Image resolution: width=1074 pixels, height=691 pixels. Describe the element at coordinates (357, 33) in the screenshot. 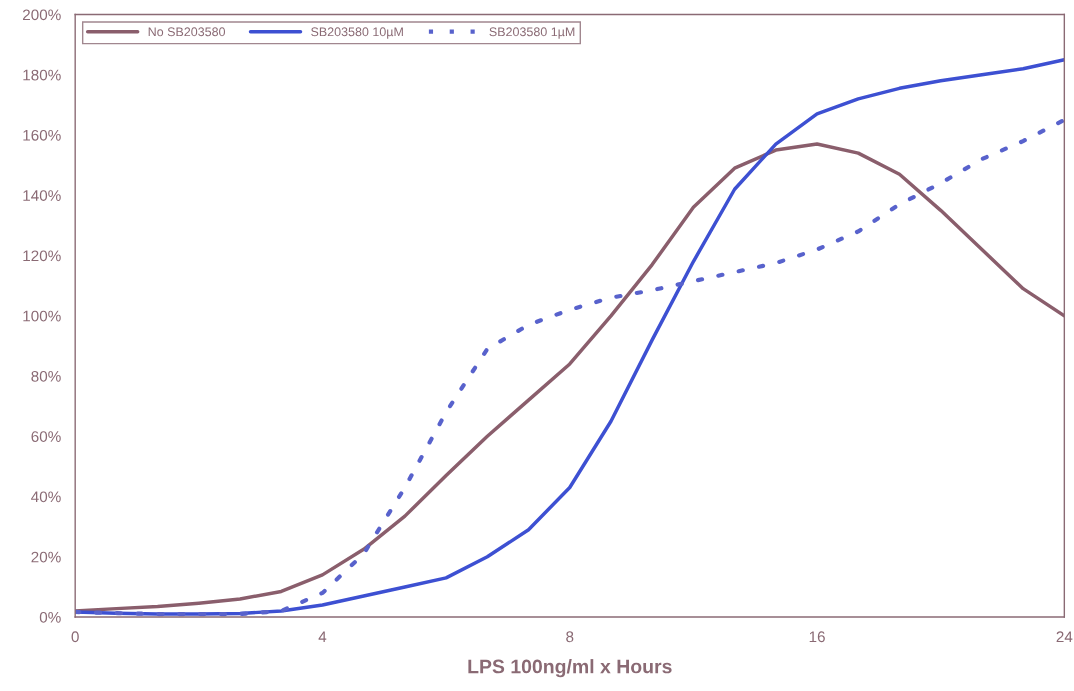

I see `legend-label: SB203580 10µM` at that location.